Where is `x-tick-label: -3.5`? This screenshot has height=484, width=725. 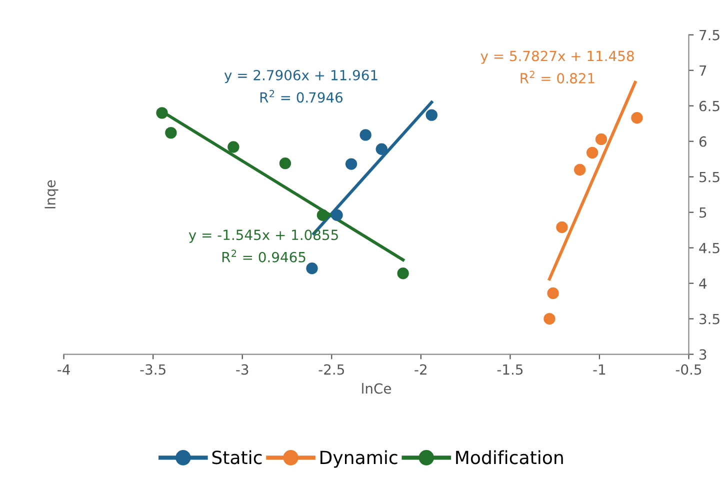
x-tick-label: -3.5 is located at coordinates (153, 369).